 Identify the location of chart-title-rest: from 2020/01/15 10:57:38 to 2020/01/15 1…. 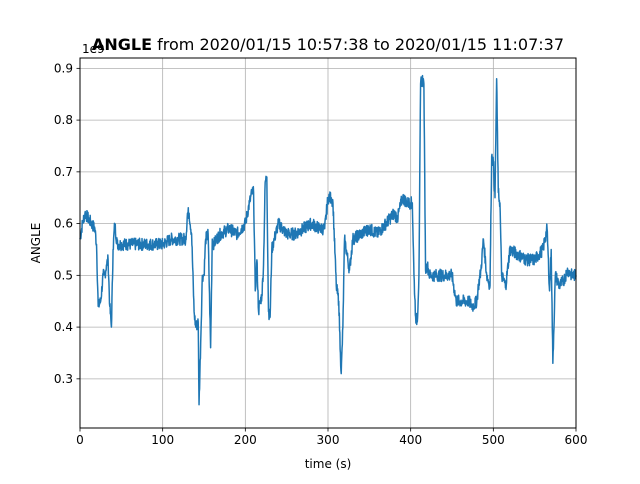
(358, 44).